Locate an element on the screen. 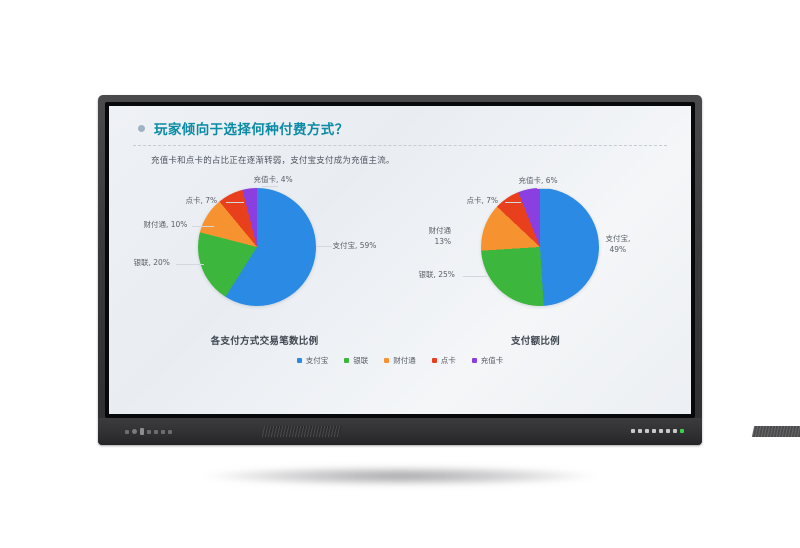 Image resolution: width=800 pixels, height=548 pixels. leader-line-left-unionpay is located at coordinates (189, 264).